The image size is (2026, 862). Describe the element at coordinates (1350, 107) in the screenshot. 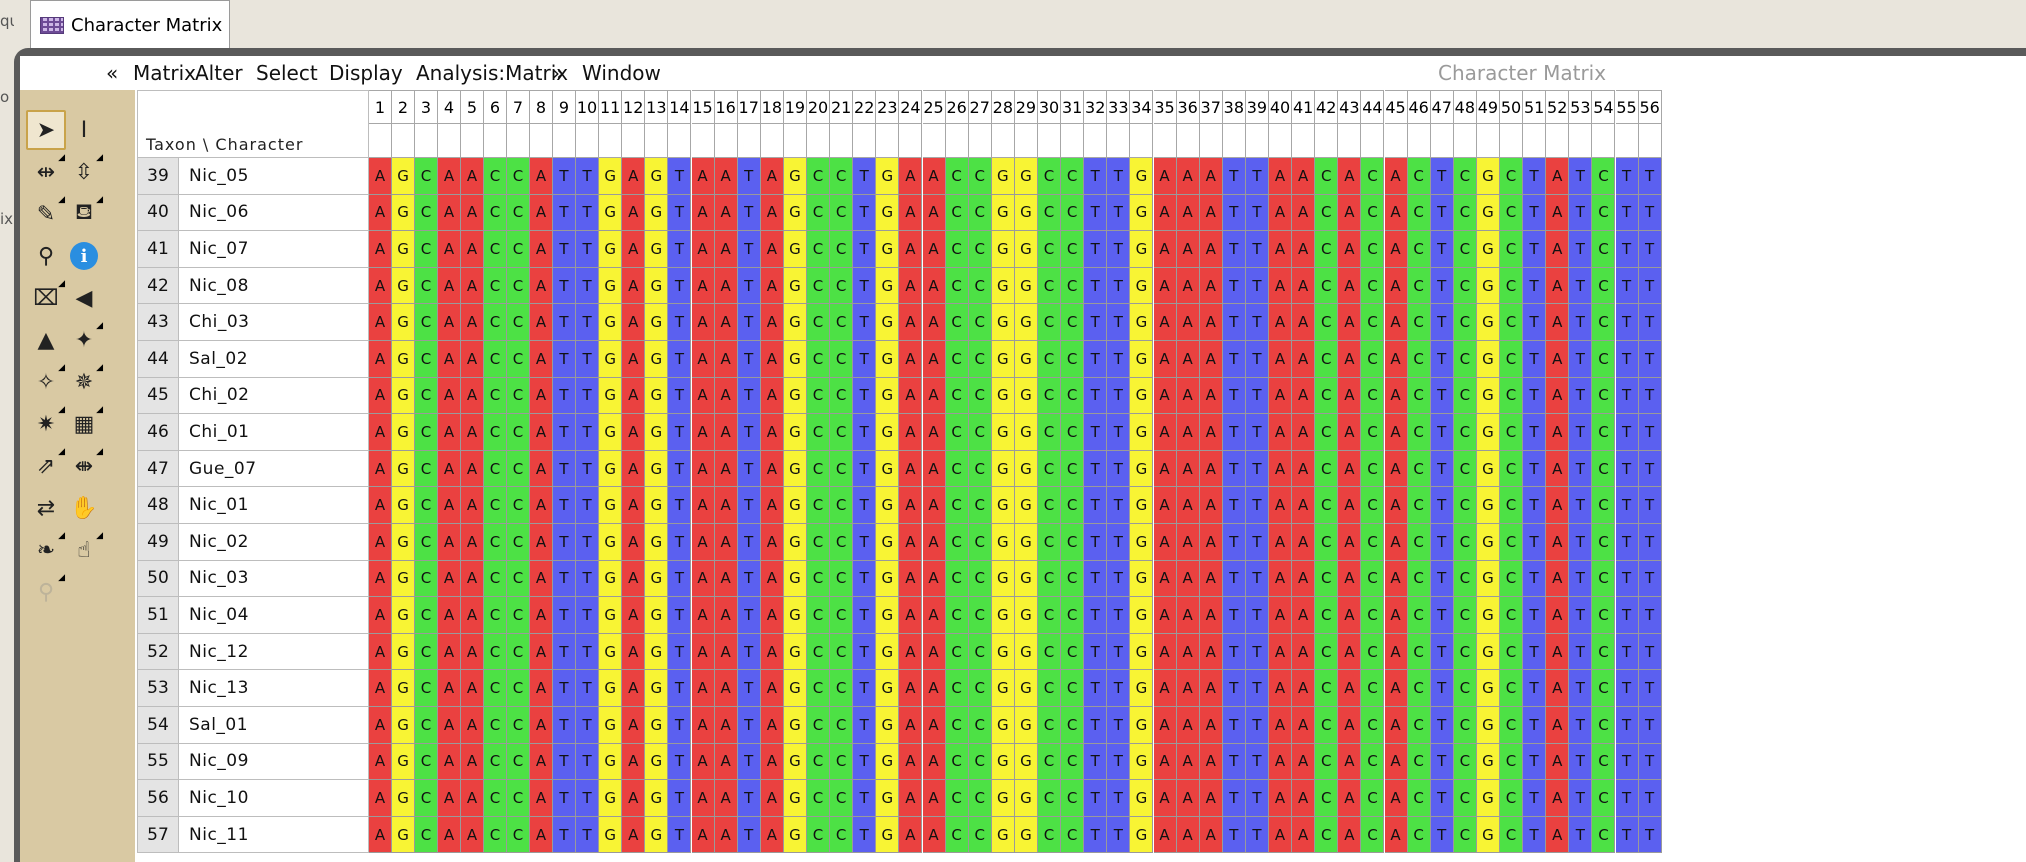

I see `column-header: 43` at that location.